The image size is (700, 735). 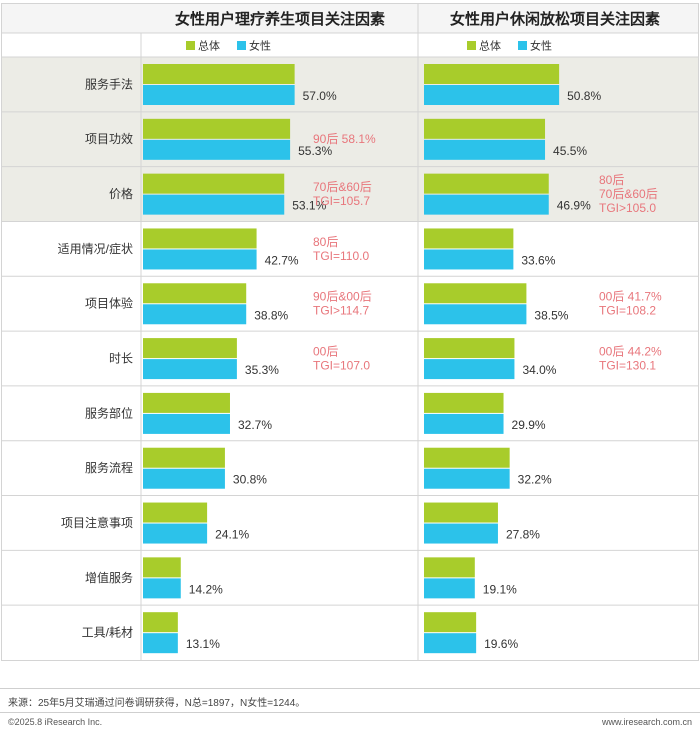 I want to click on value-label: 38.5%, so click(x=551, y=315).